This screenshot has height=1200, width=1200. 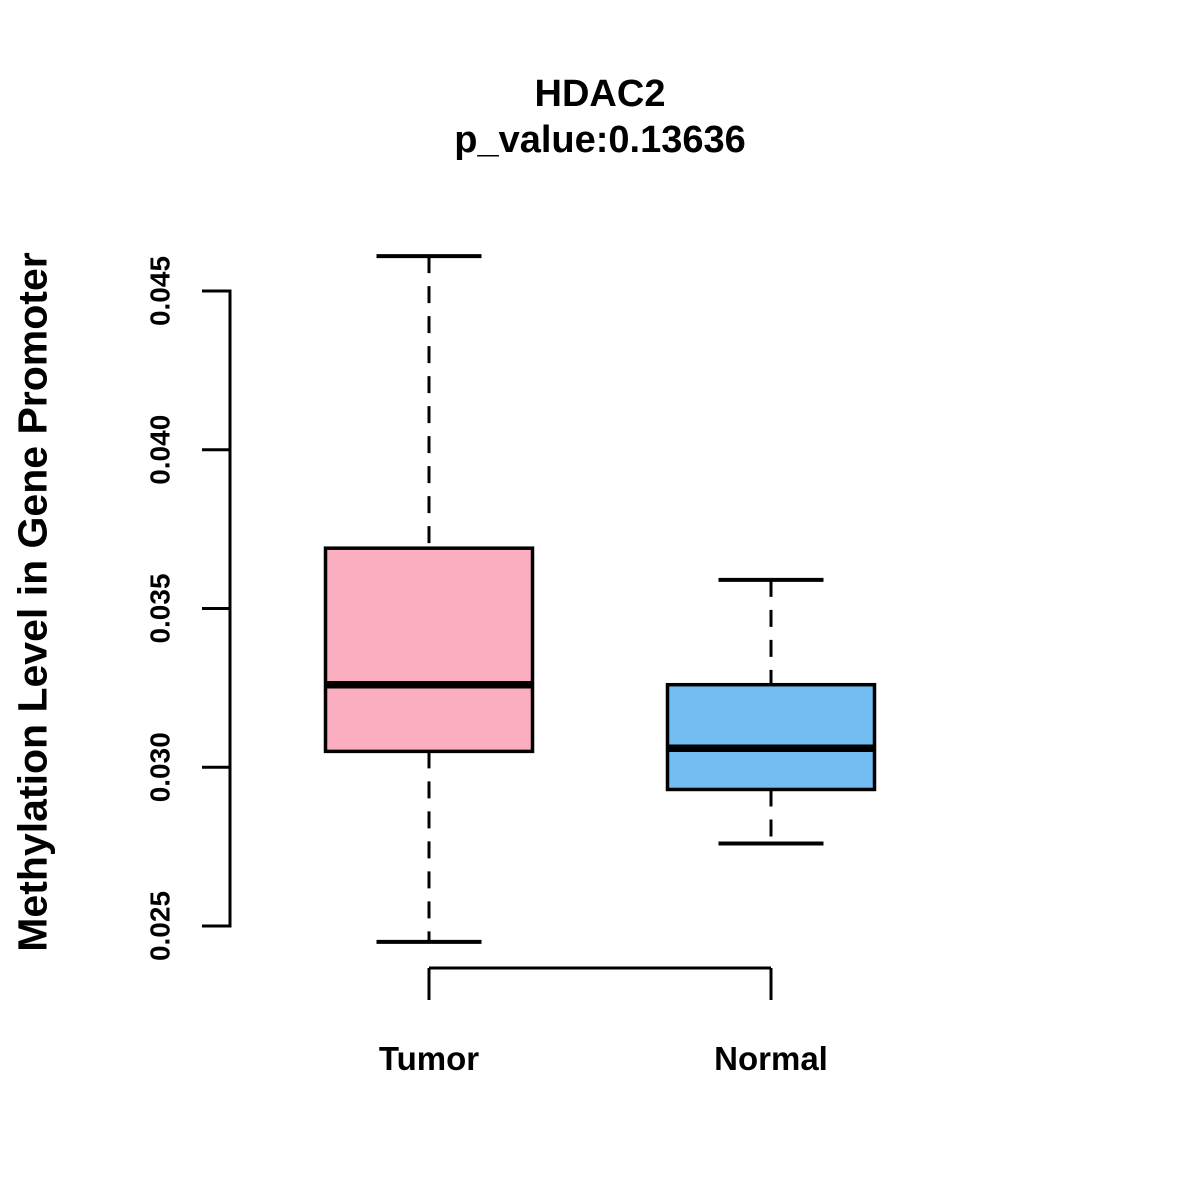 What do you see at coordinates (160, 926) in the screenshot?
I see `y-tick-label: 0.025` at bounding box center [160, 926].